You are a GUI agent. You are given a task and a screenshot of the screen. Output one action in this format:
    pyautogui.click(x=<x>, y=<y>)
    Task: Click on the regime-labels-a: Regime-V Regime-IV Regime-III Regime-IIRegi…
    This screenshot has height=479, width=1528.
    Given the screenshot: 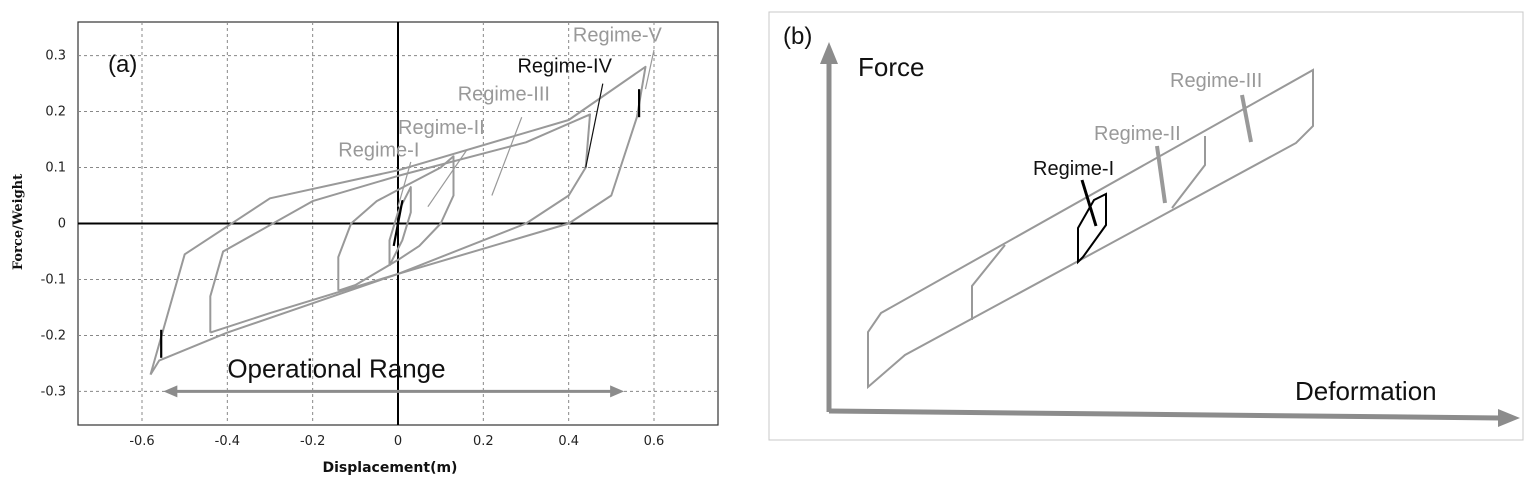 What is the action you would take?
    pyautogui.click(x=500, y=116)
    